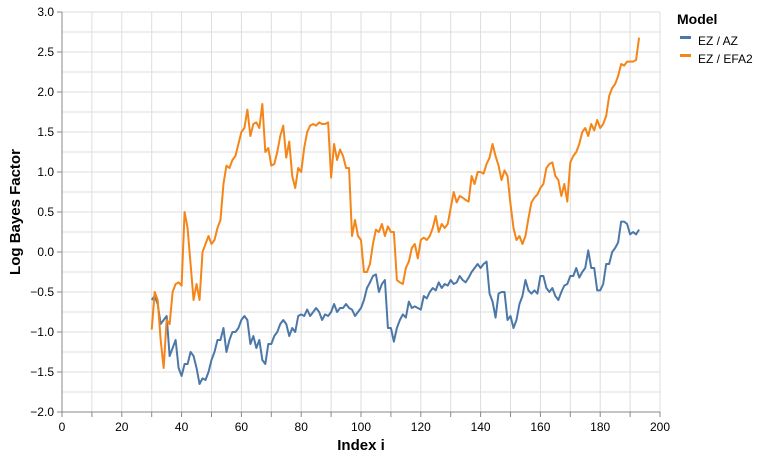 The height and width of the screenshot is (458, 767). I want to click on legend: Model EZ / AZ EZ / EFA2, so click(715, 38).